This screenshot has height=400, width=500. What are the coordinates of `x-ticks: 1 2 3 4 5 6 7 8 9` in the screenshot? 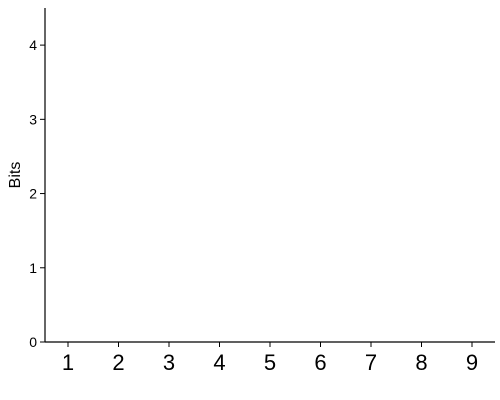 It's located at (270, 358).